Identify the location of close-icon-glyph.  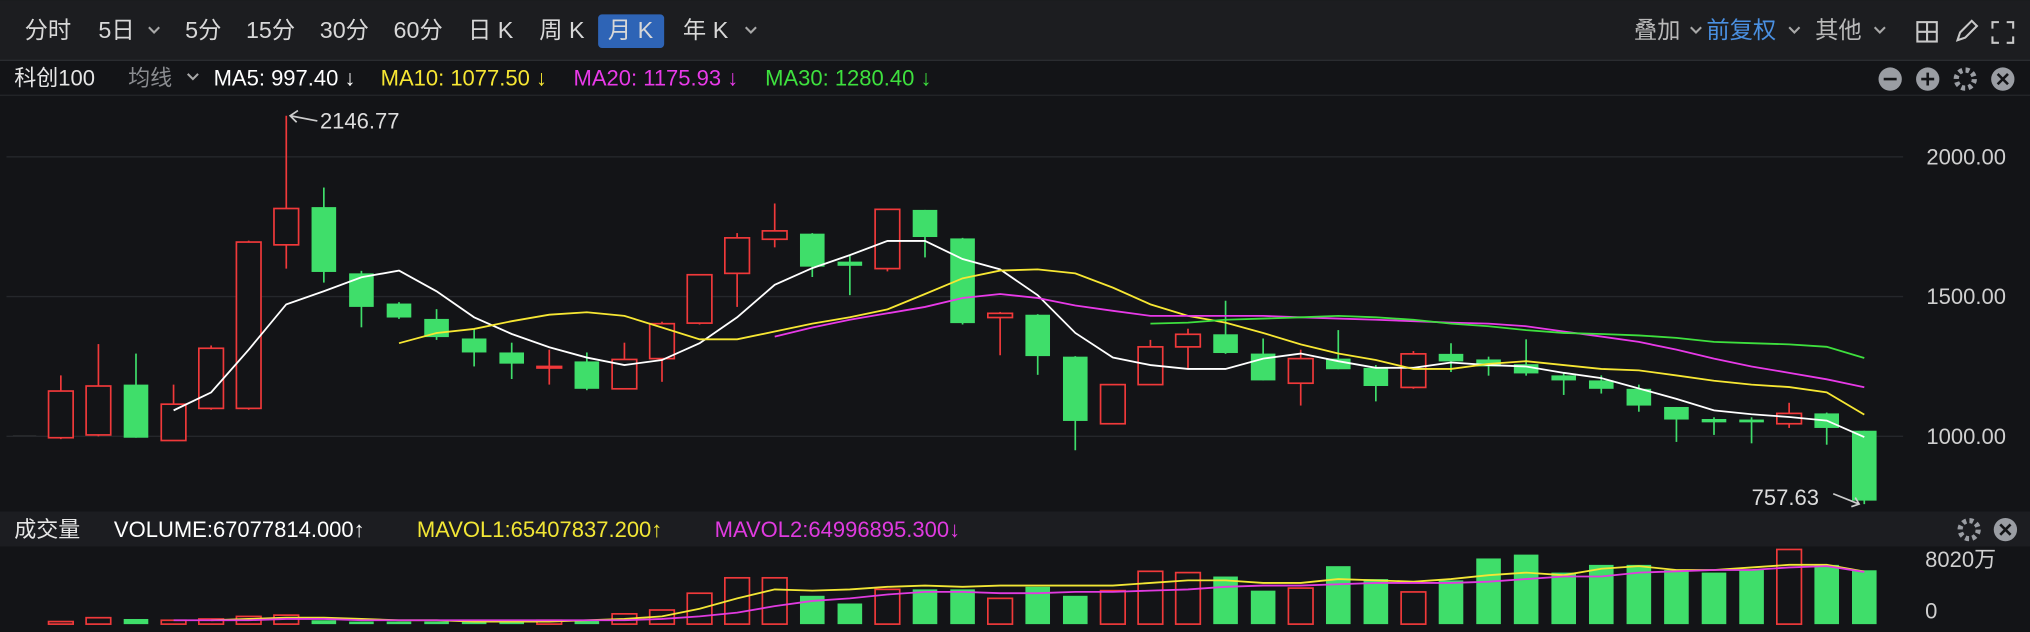
(2005, 529).